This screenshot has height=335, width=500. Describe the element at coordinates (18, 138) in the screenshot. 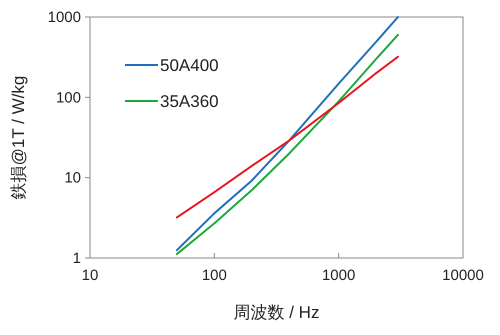

I see `y-axis-title: 鉄損@1T / W/kg` at that location.